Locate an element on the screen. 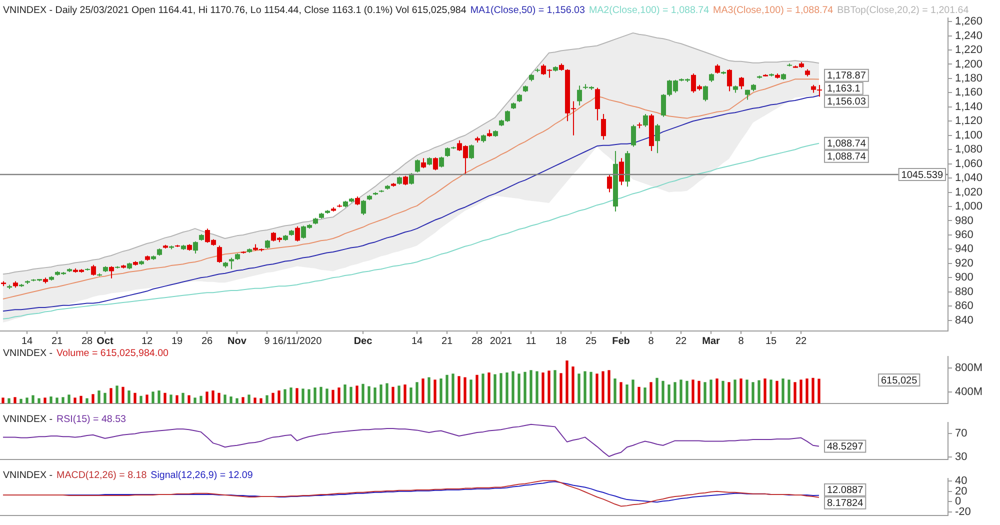  x-tick-label: 9 is located at coordinates (267, 341).